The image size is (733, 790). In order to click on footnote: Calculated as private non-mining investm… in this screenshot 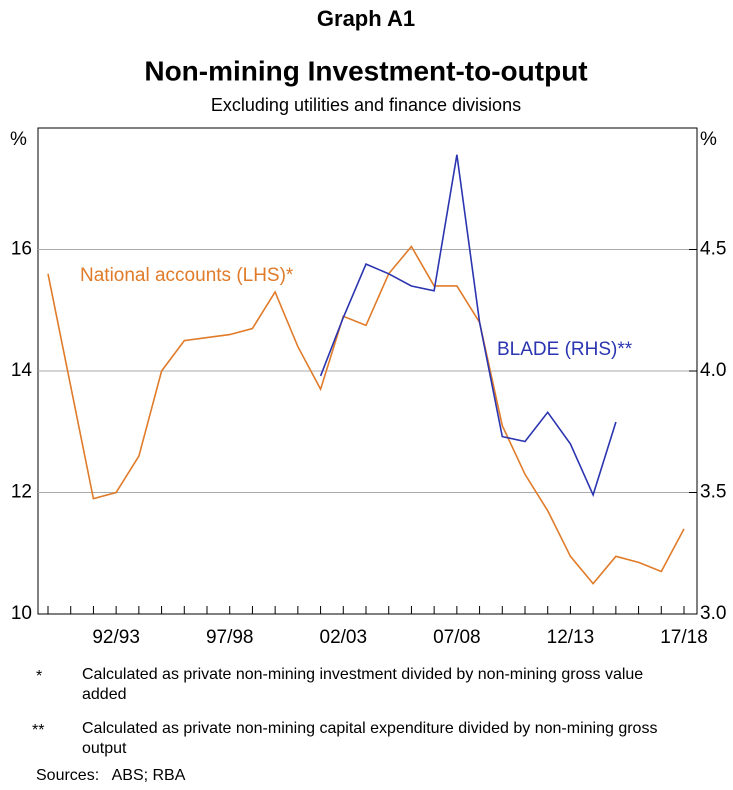, I will do `click(363, 684)`.